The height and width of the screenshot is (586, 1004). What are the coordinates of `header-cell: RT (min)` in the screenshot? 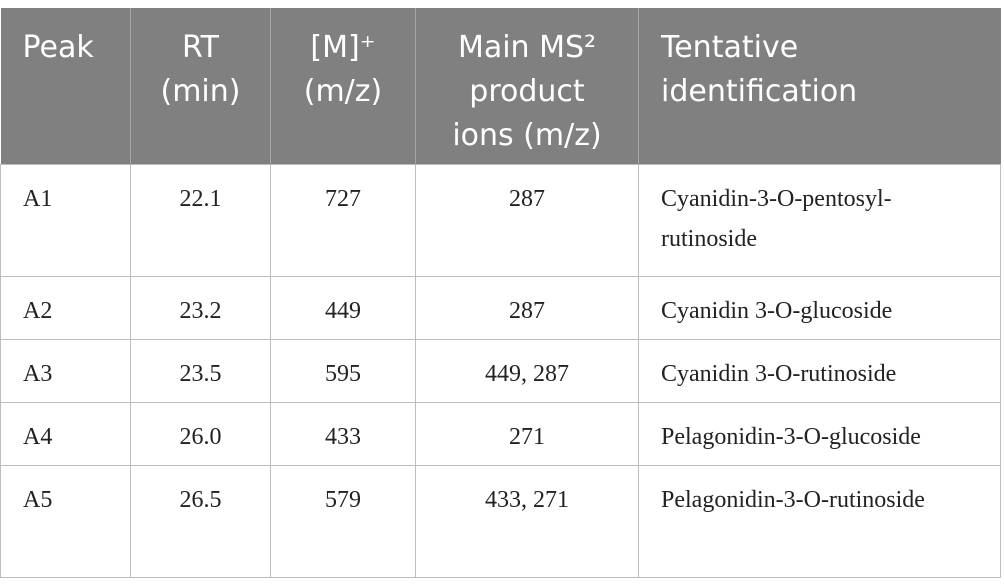 It's located at (200, 86).